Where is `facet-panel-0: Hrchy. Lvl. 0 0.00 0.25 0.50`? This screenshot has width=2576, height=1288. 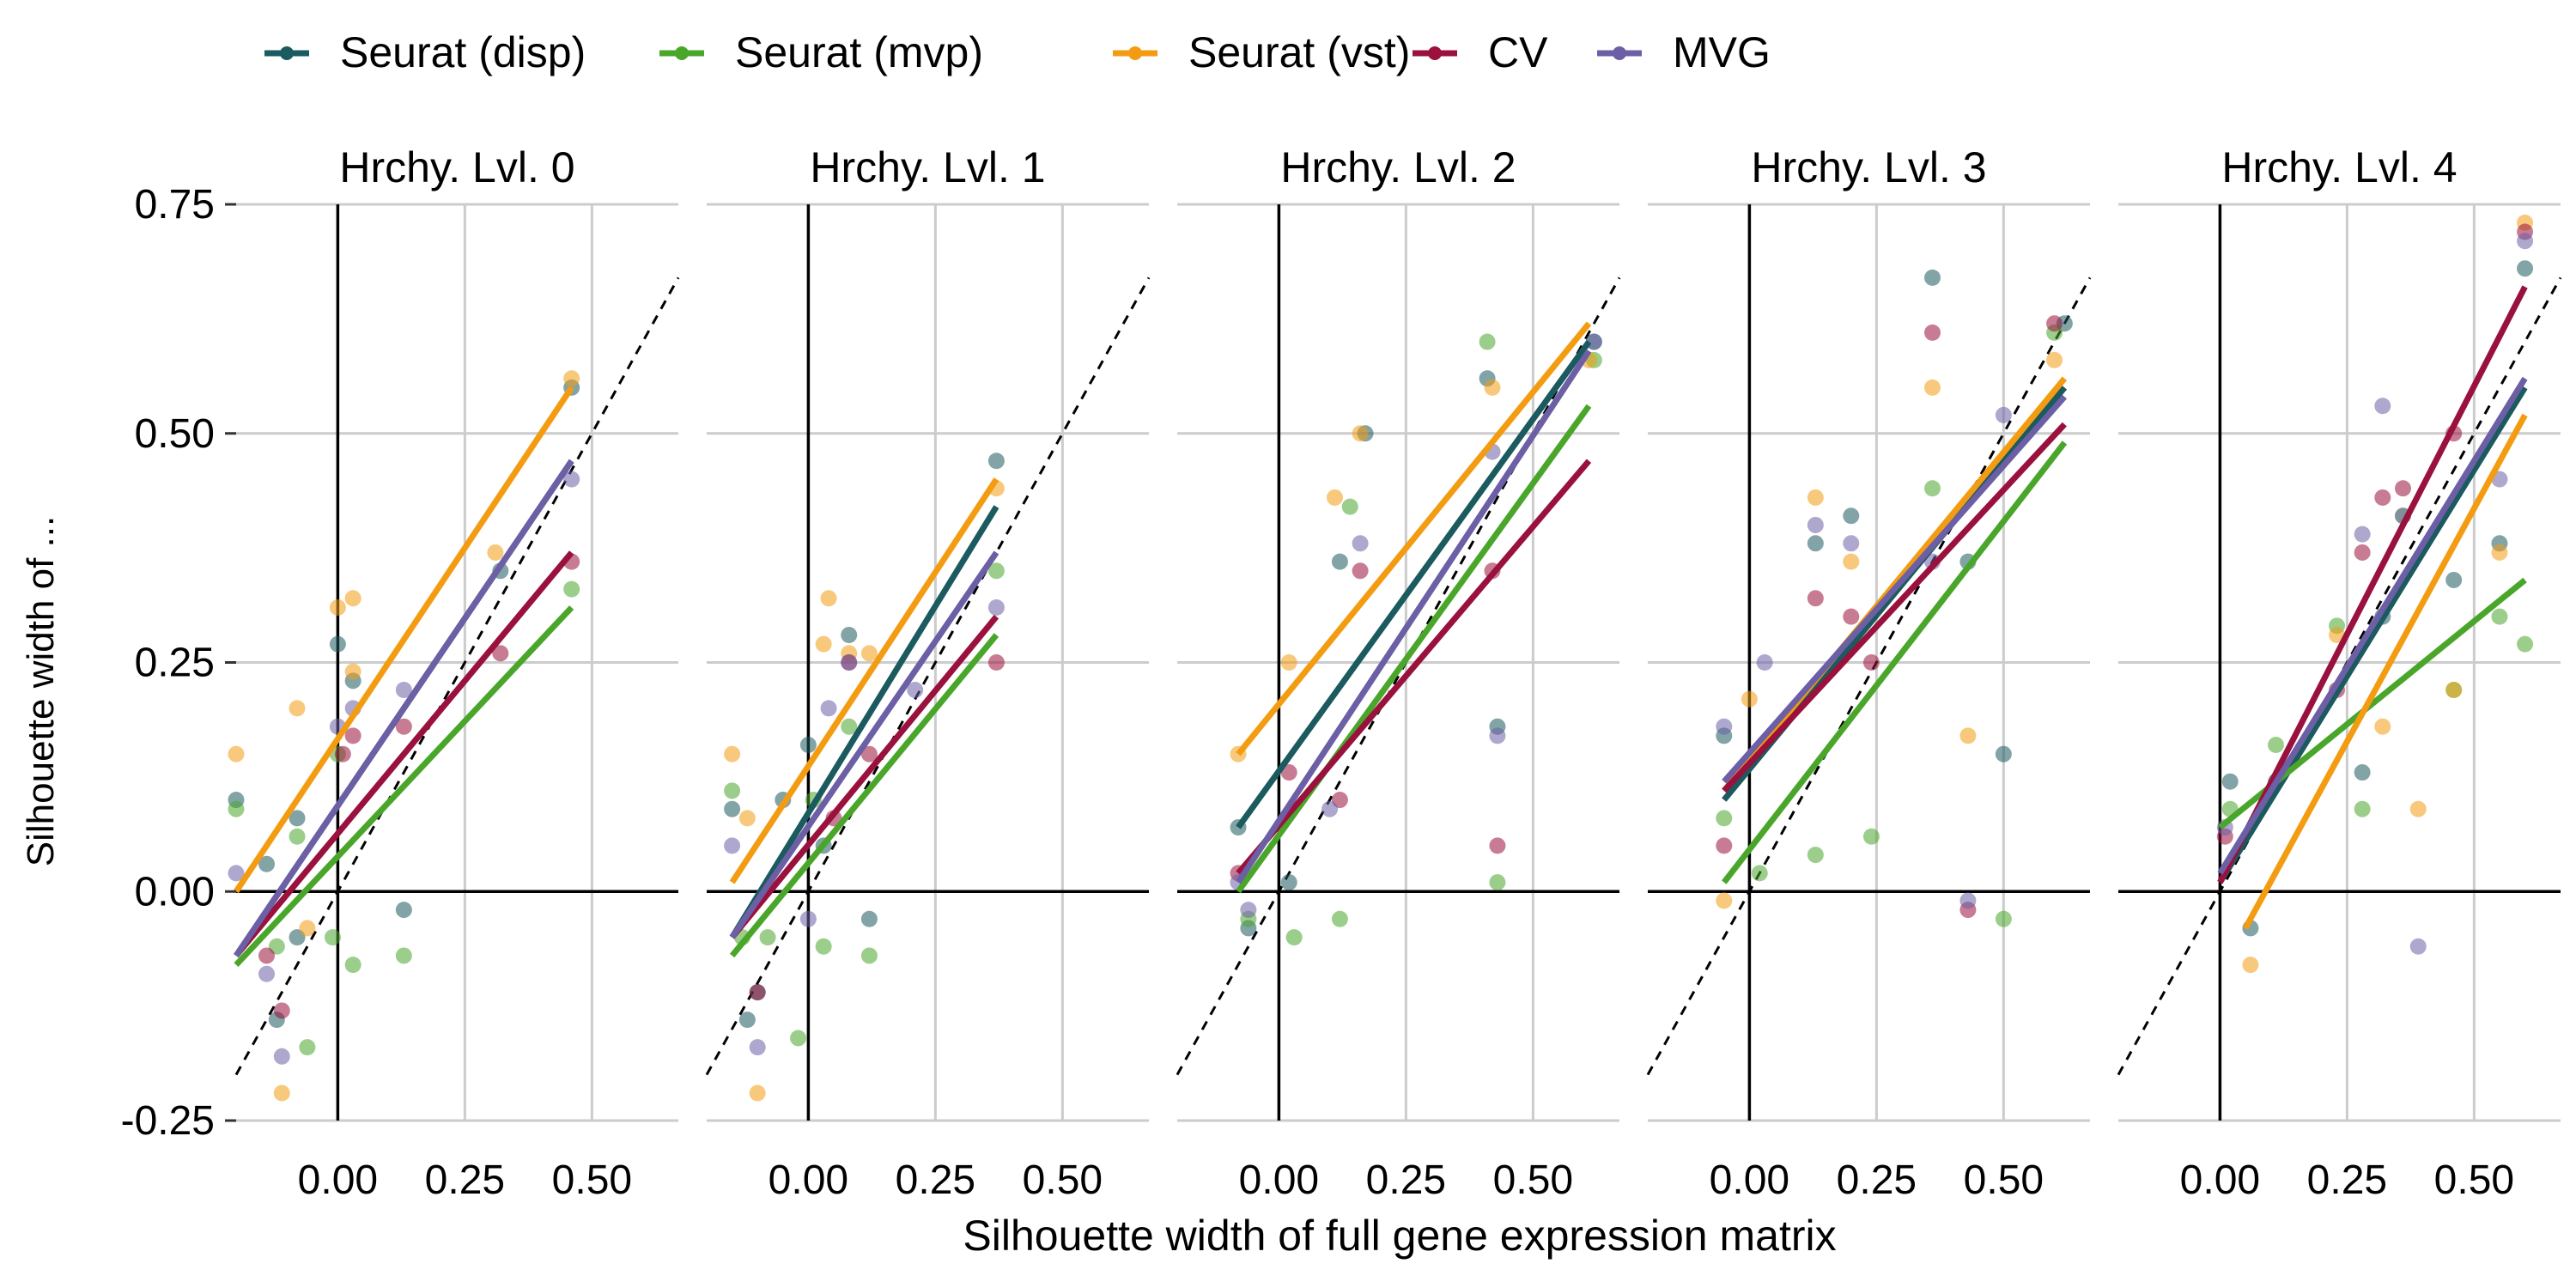
facet-panel-0: Hrchy. Lvl. 0 0.00 0.25 0.50 is located at coordinates (454, 673).